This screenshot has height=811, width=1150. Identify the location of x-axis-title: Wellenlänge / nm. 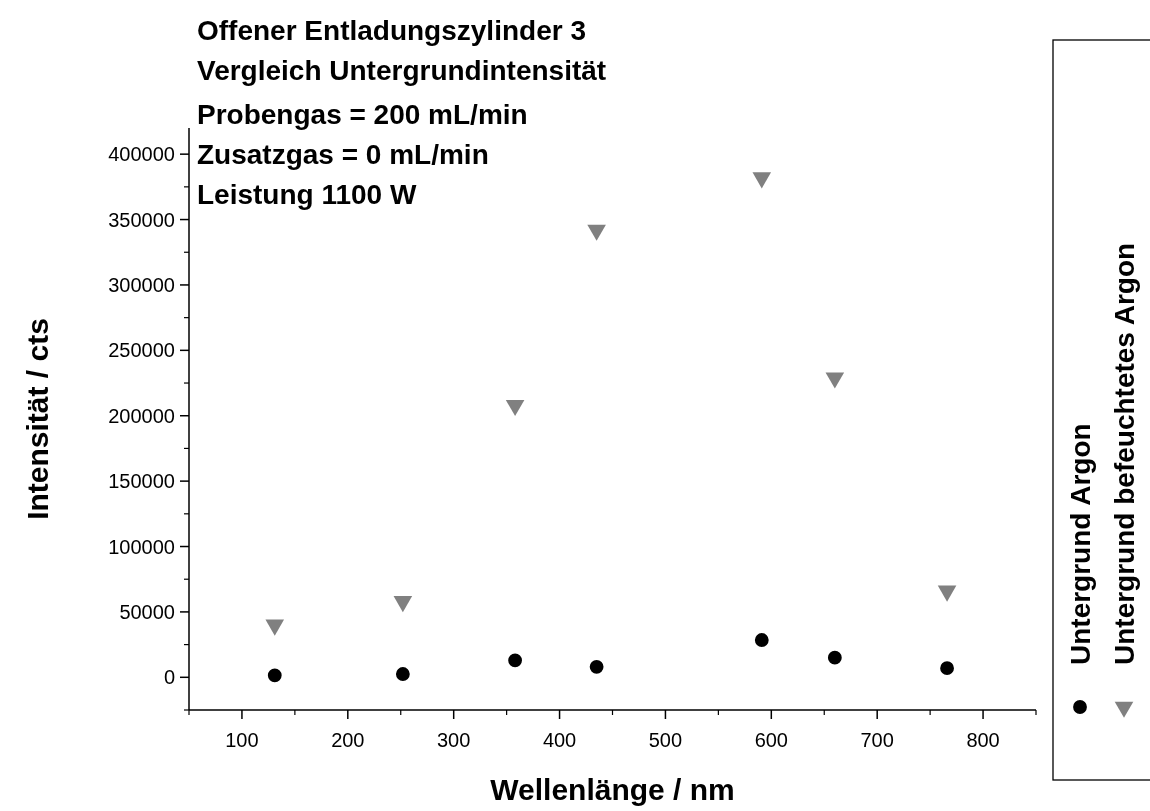
(612, 789).